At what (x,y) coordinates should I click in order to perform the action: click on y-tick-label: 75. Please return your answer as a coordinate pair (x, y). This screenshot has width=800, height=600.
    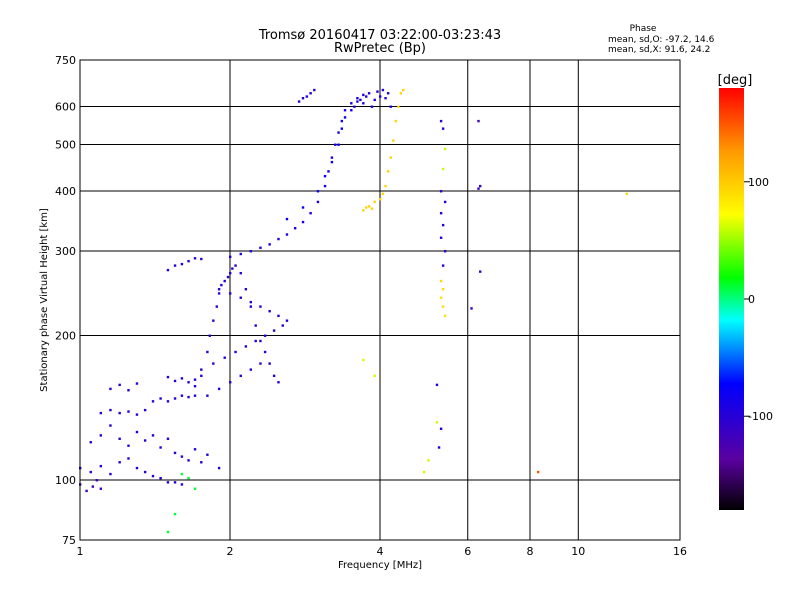
    Looking at the image, I should click on (69, 540).